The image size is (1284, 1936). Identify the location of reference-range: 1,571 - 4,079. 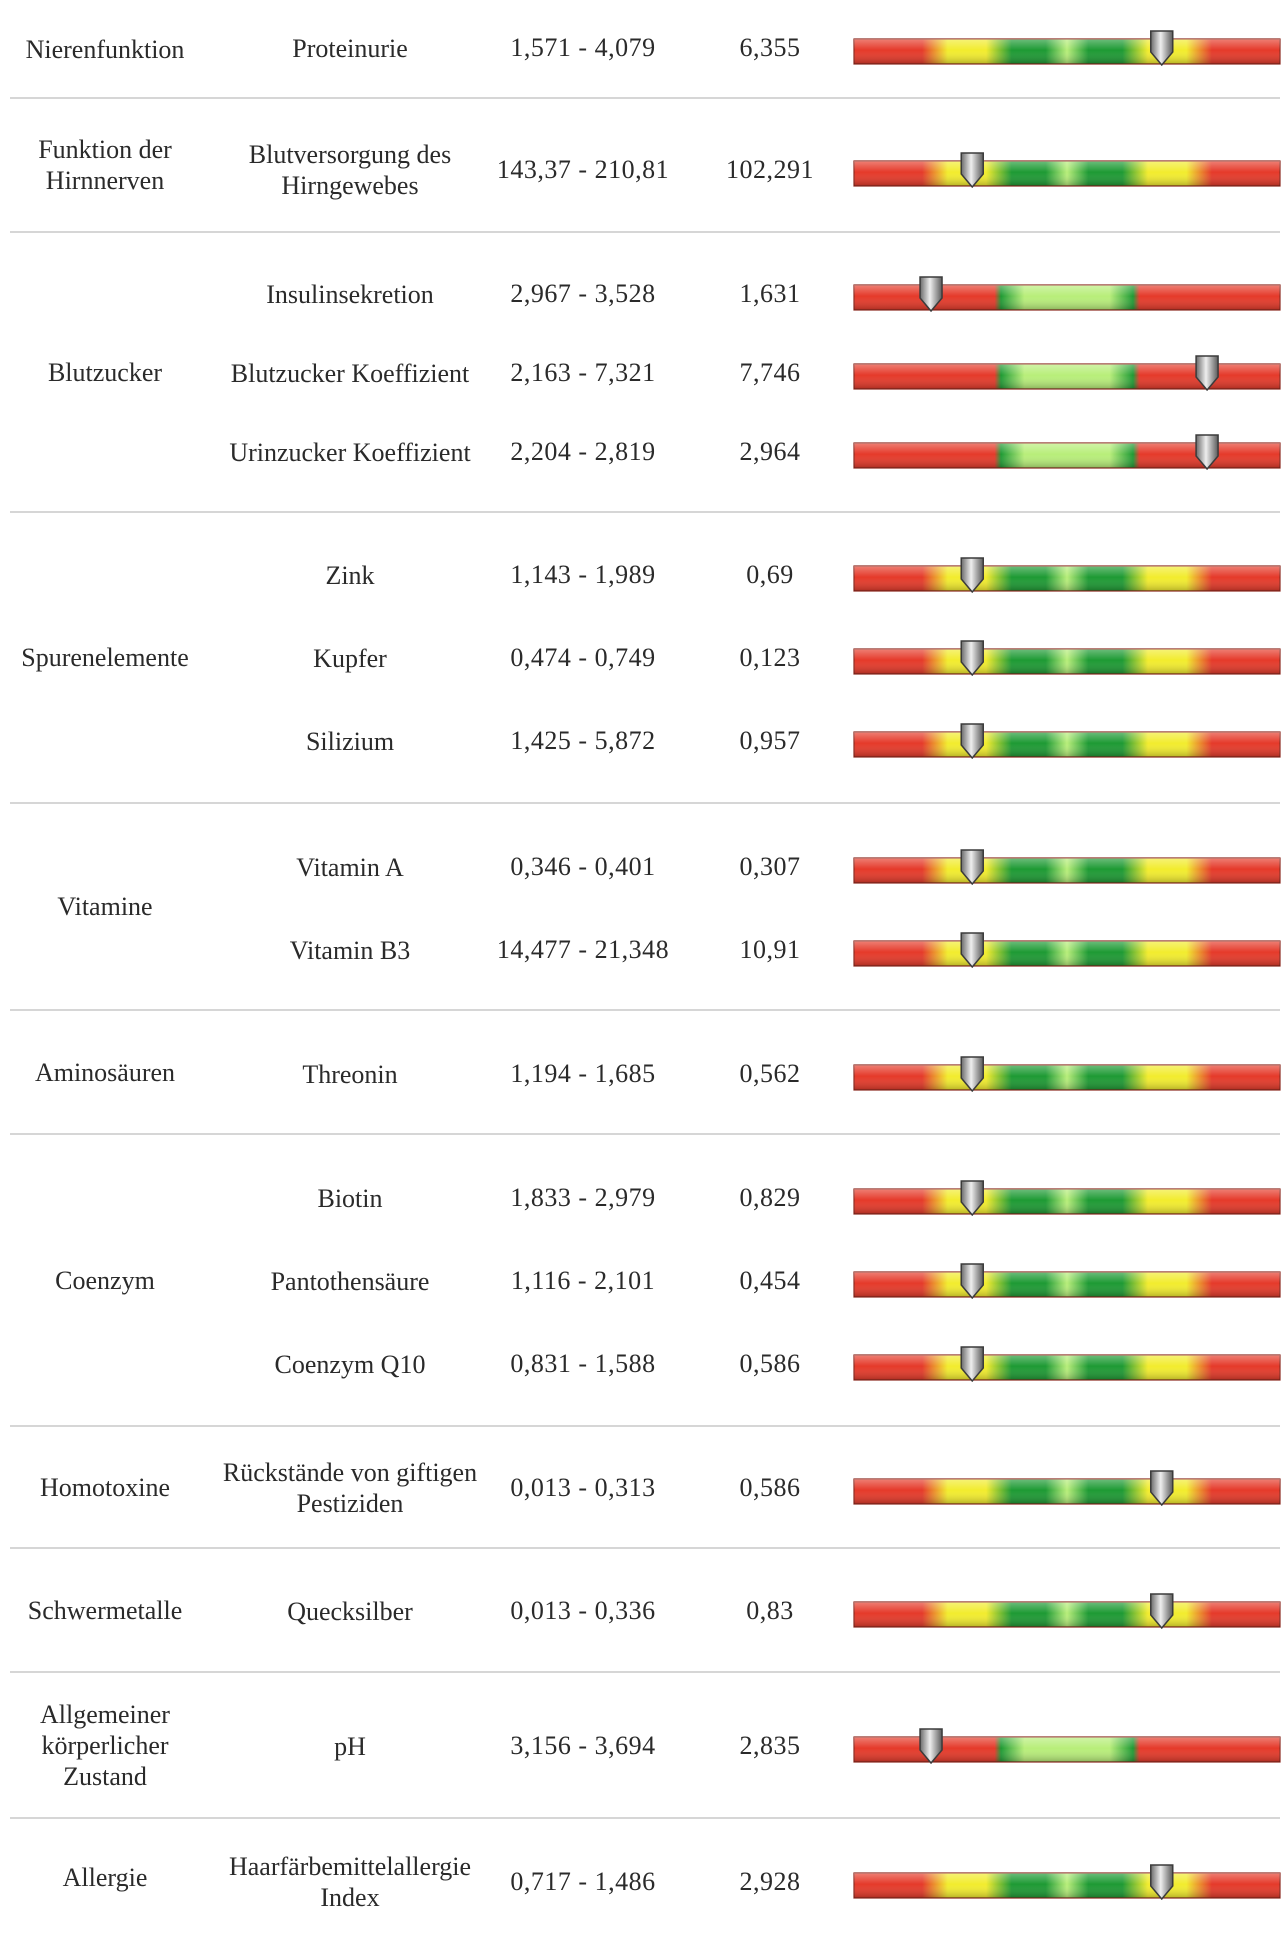
(583, 47).